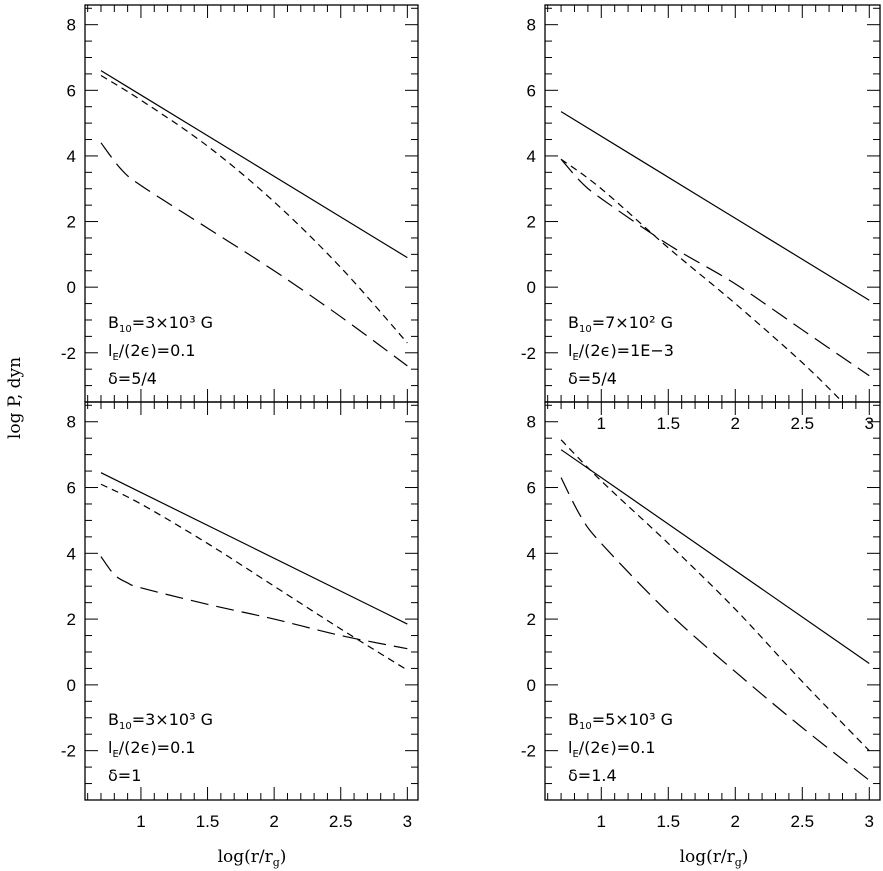 The height and width of the screenshot is (871, 883). I want to click on annotation-line: B10=5×10³ G, so click(620, 721).